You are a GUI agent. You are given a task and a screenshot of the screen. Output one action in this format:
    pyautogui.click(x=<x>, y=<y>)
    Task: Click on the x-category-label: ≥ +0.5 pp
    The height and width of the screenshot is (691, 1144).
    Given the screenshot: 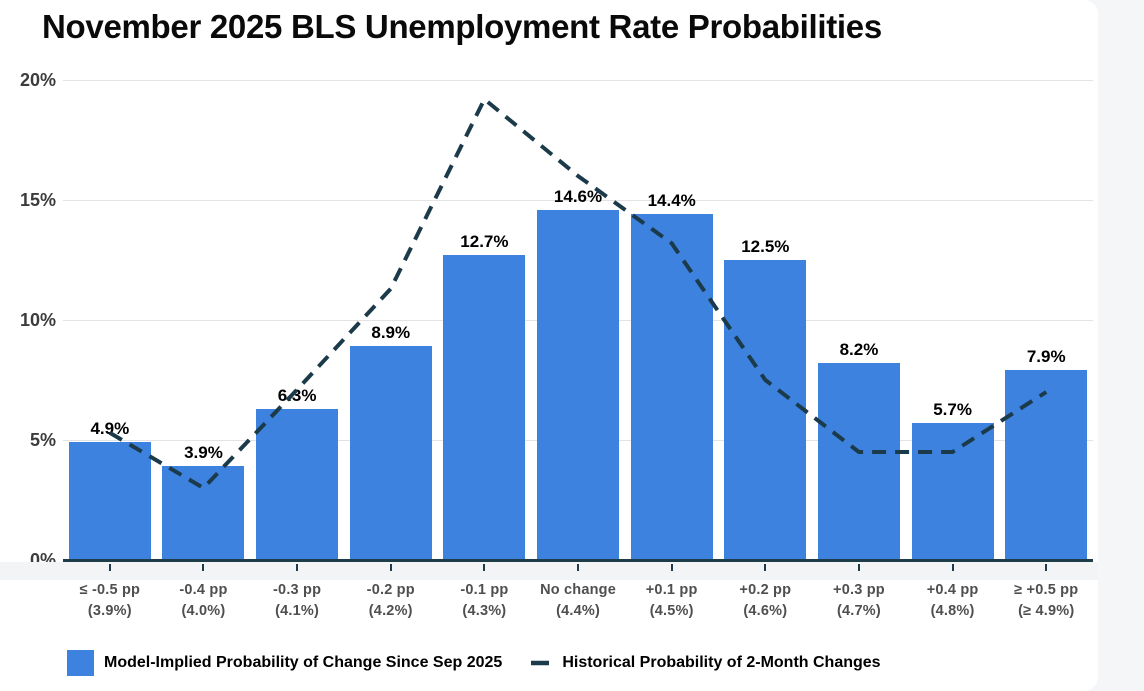 What is the action you would take?
    pyautogui.click(x=1046, y=590)
    